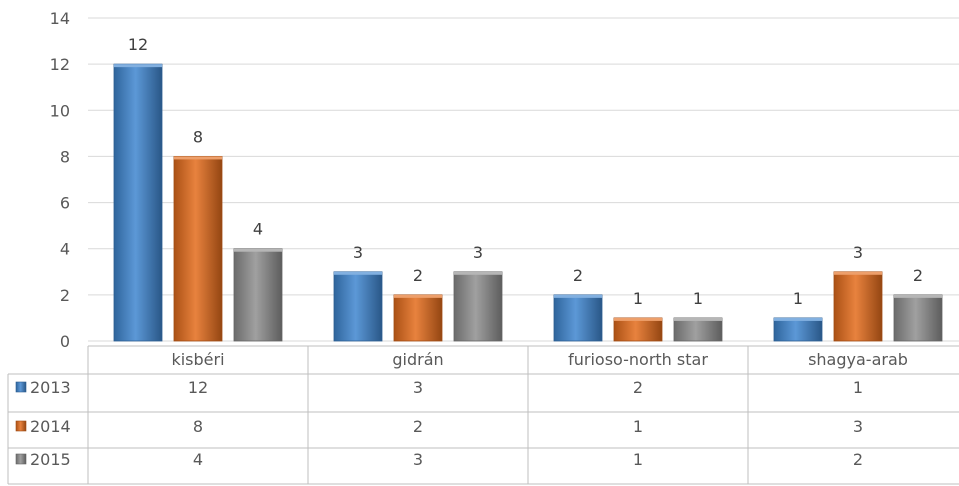  Describe the element at coordinates (65, 156) in the screenshot. I see `y-tick-label: 8` at that location.